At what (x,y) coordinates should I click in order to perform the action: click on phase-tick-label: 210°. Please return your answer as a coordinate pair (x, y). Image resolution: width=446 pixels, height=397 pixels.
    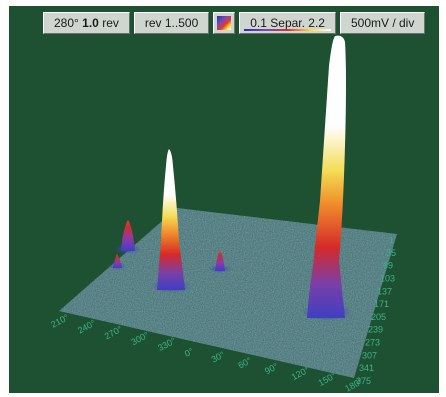
    Looking at the image, I should click on (59, 321).